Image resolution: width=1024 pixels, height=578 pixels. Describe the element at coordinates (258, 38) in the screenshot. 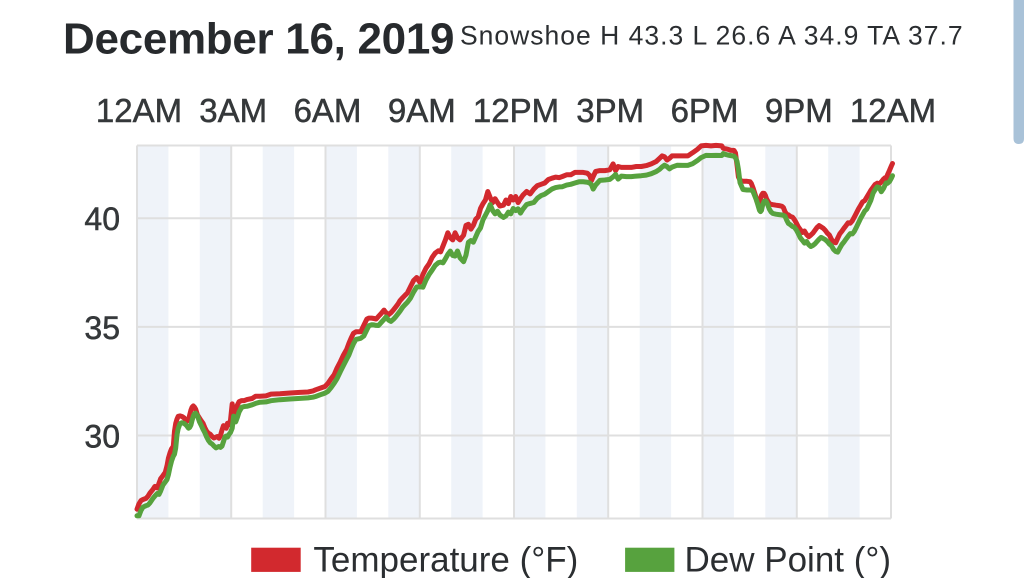

I see `svg-text: December 16, 2019` at that location.